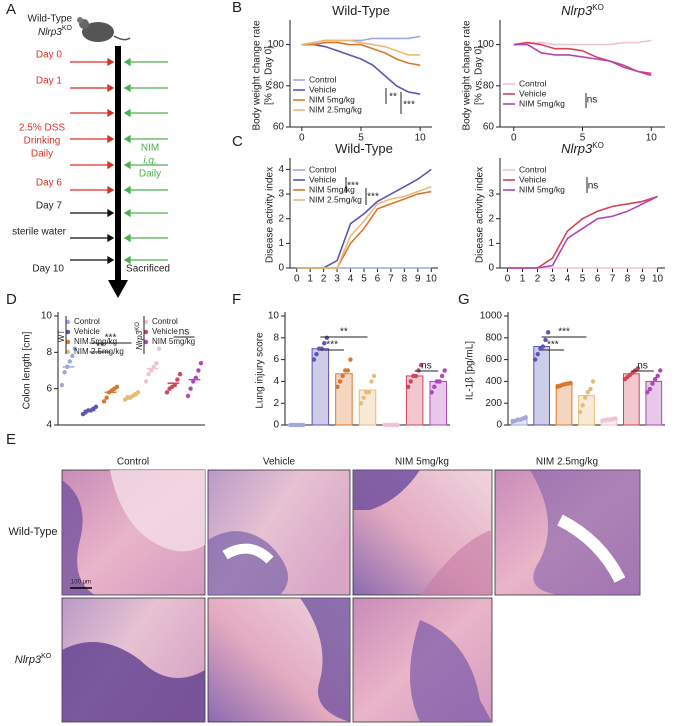  I want to click on y-axis-label: Disease activity index, so click(480, 215).